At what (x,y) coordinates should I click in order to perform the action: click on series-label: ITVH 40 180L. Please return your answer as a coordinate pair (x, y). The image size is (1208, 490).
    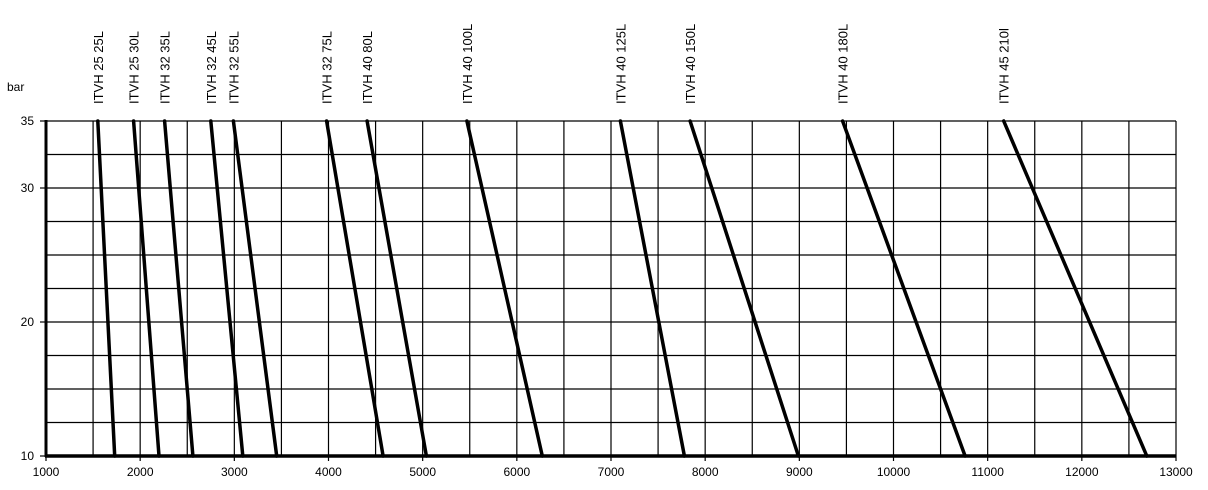
    Looking at the image, I should click on (843, 64).